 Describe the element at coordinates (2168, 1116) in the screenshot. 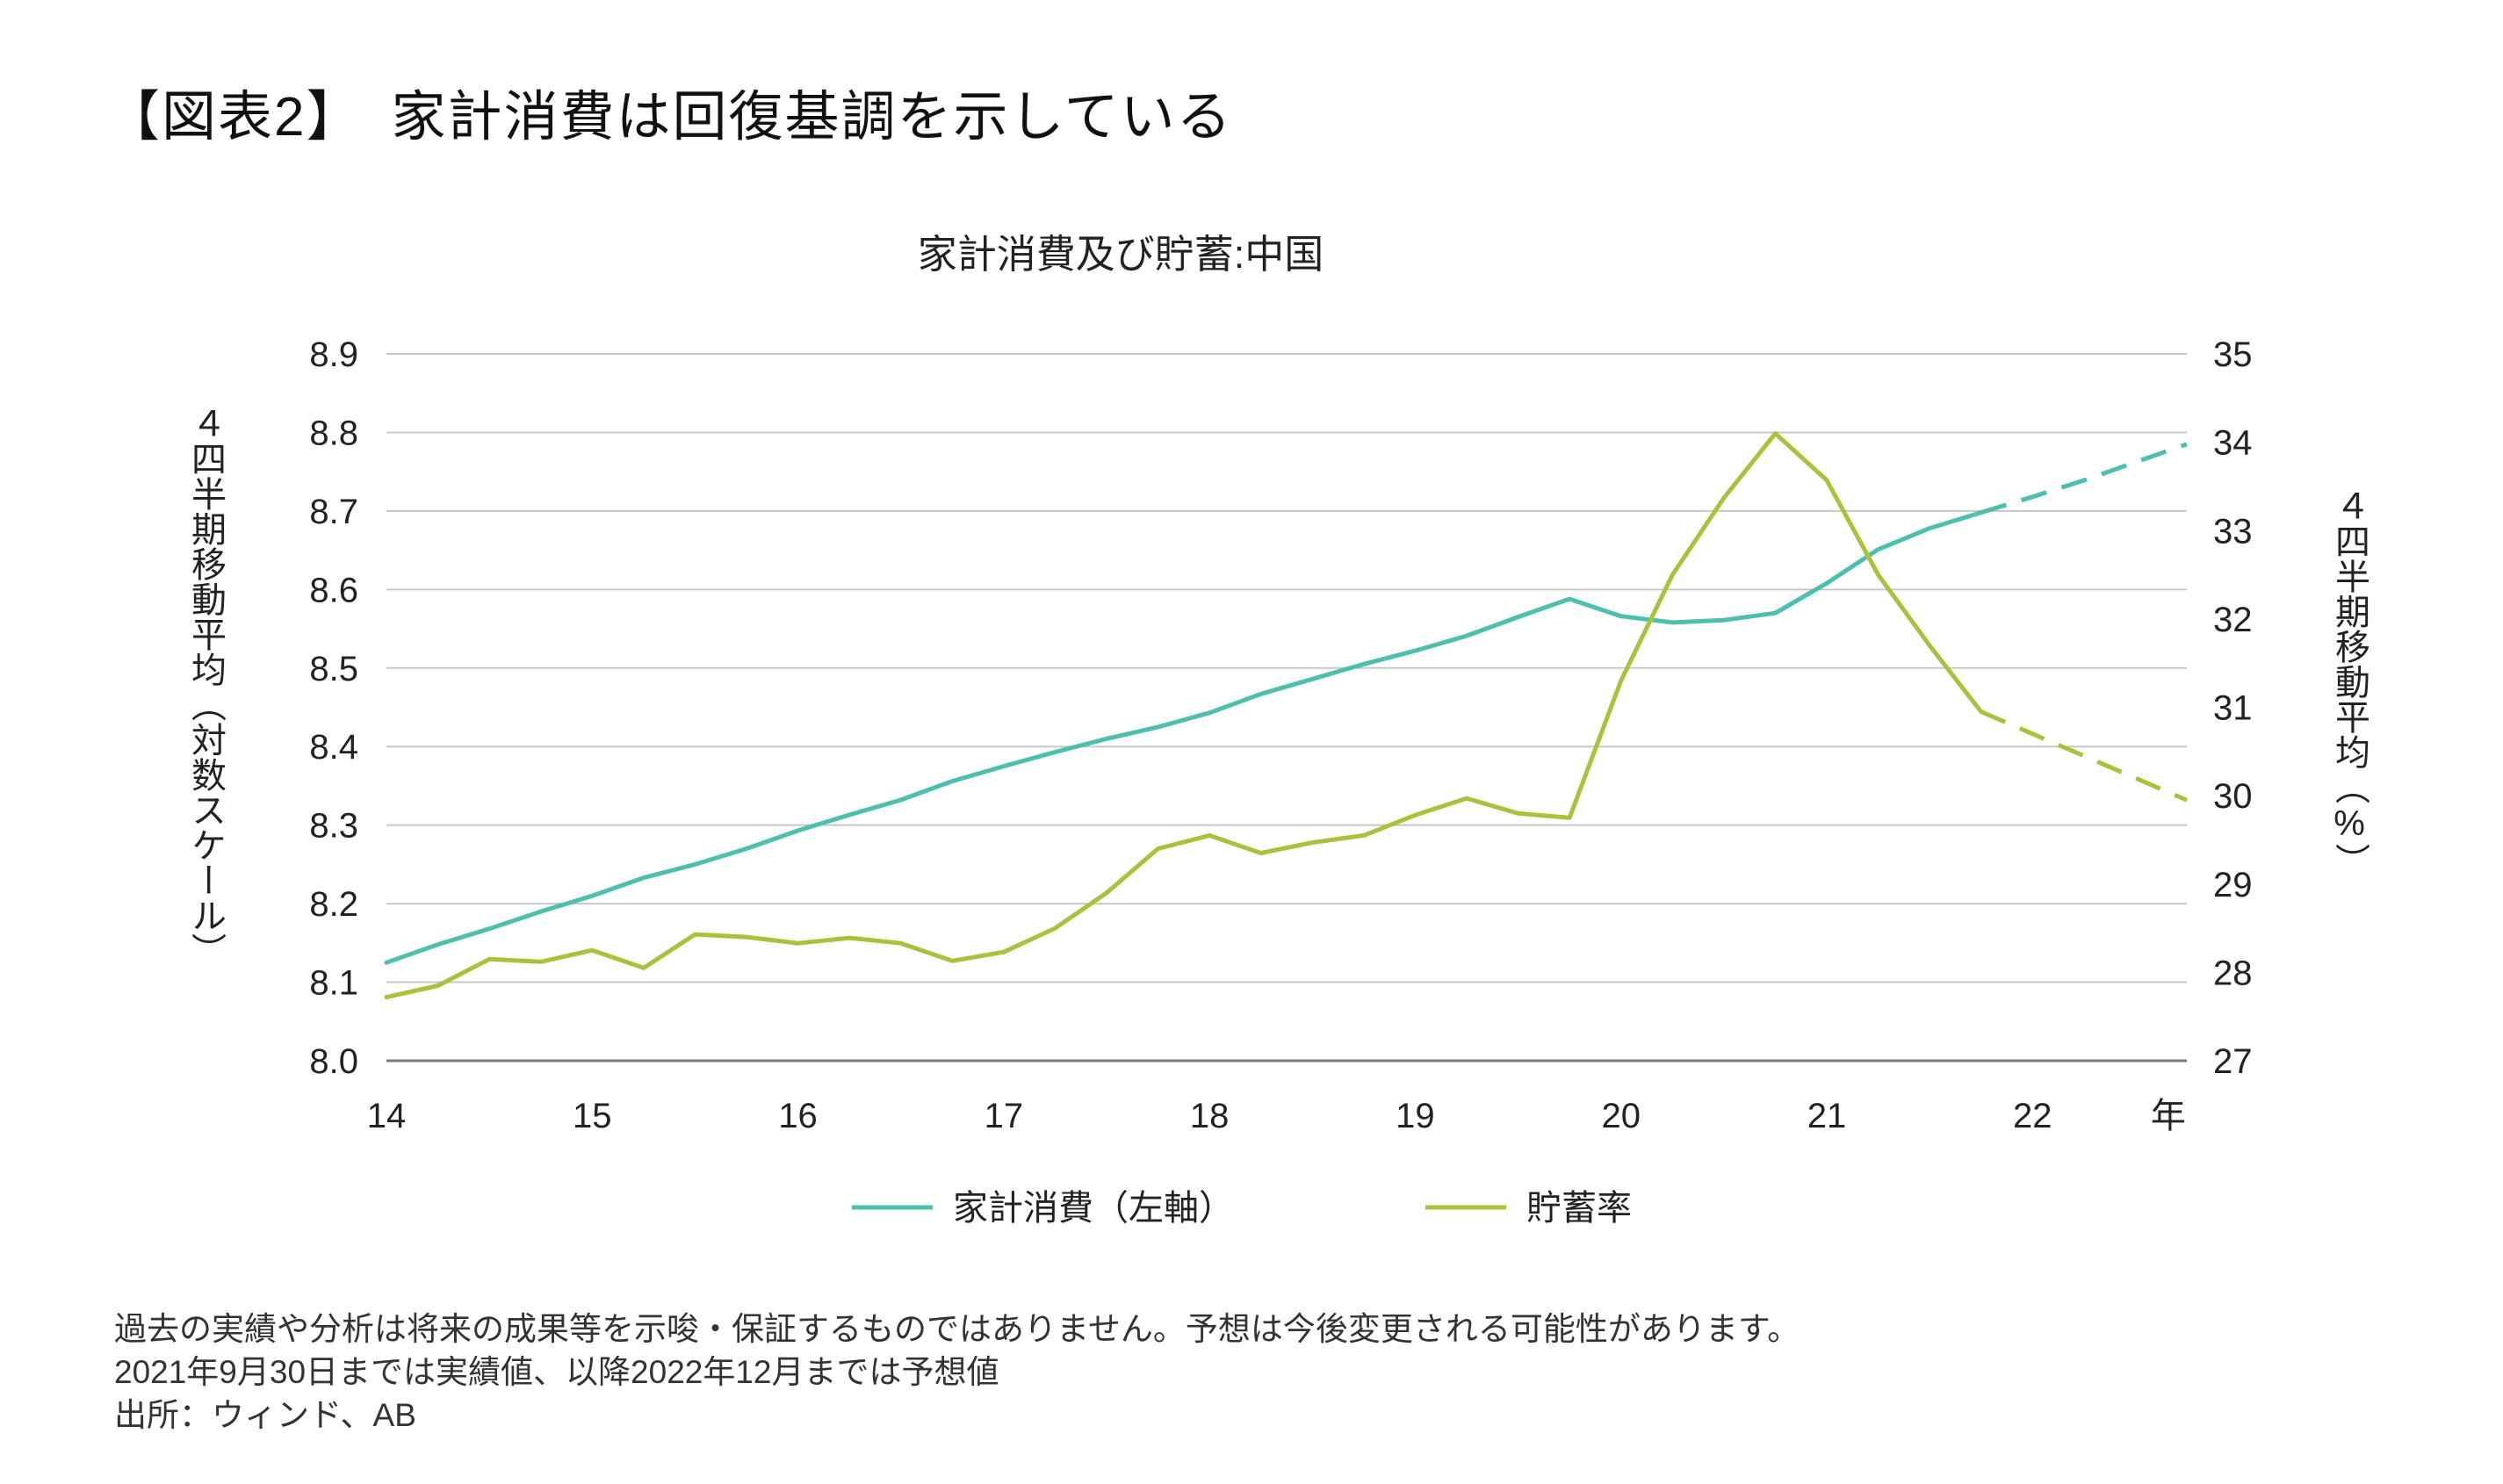

I see `x-tick-label: 年` at that location.